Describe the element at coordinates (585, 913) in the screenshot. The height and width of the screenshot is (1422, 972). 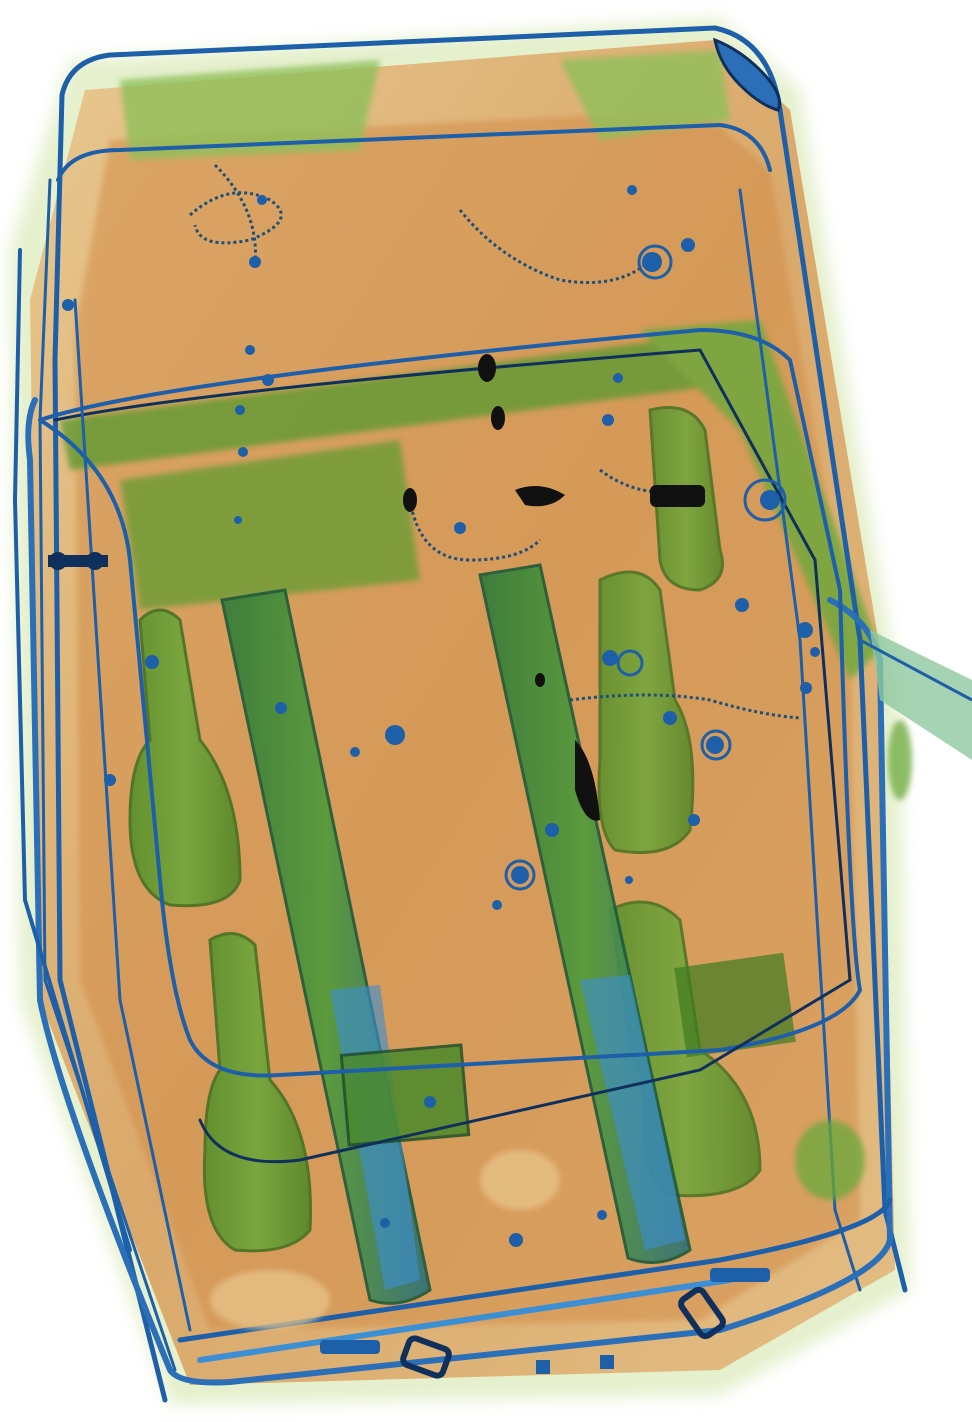
I see `tube-right` at that location.